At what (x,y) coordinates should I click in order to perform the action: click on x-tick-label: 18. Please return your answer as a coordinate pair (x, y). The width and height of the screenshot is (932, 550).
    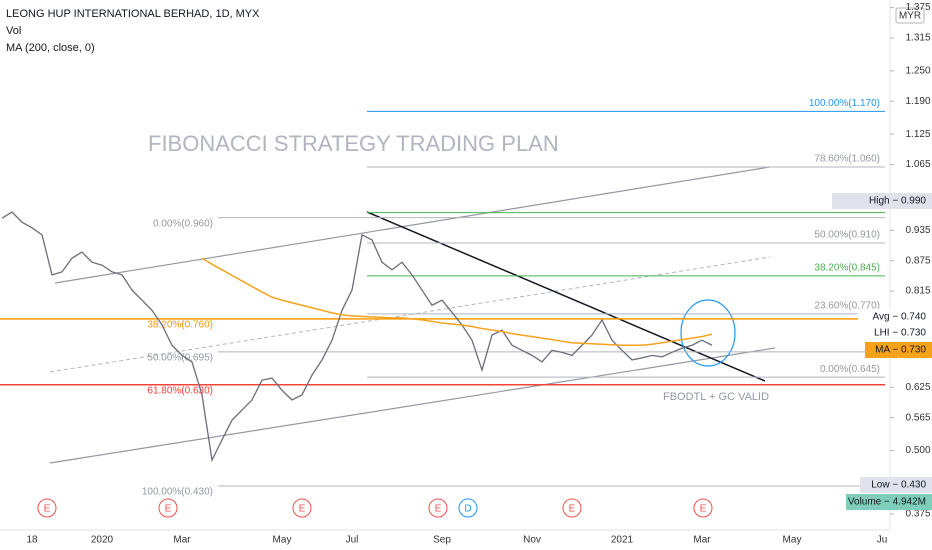
    Looking at the image, I should click on (32, 540).